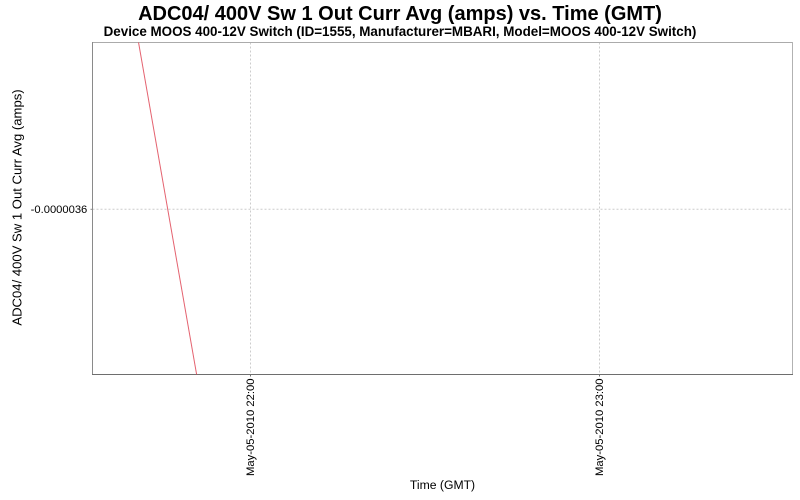  I want to click on svg-text: -0.0000036, so click(59, 210).